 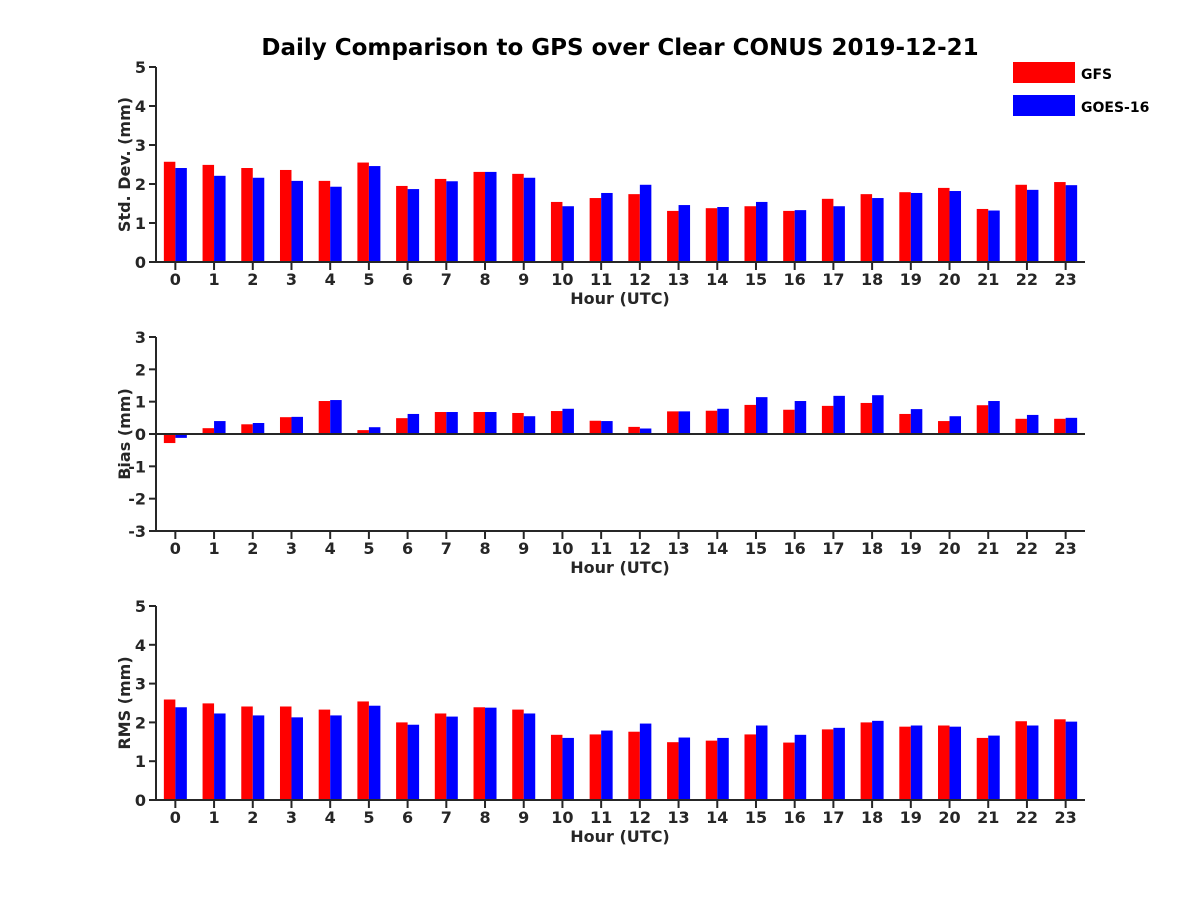 I want to click on x-tick-label: 18, so click(x=872, y=817).